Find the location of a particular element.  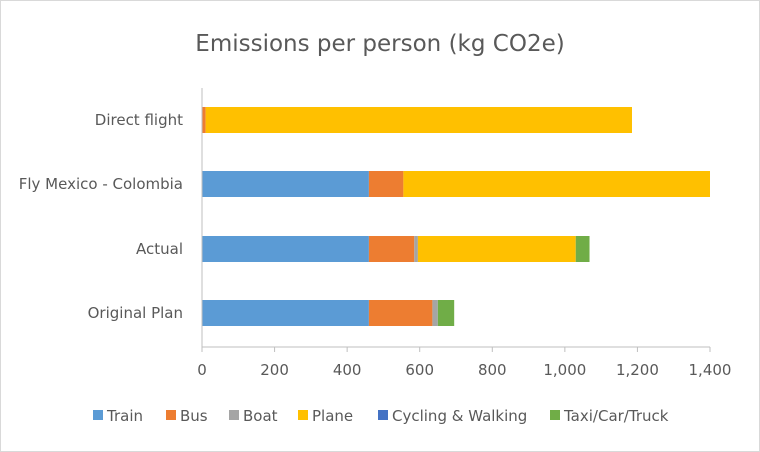

category-label: Original Plan is located at coordinates (135, 313).